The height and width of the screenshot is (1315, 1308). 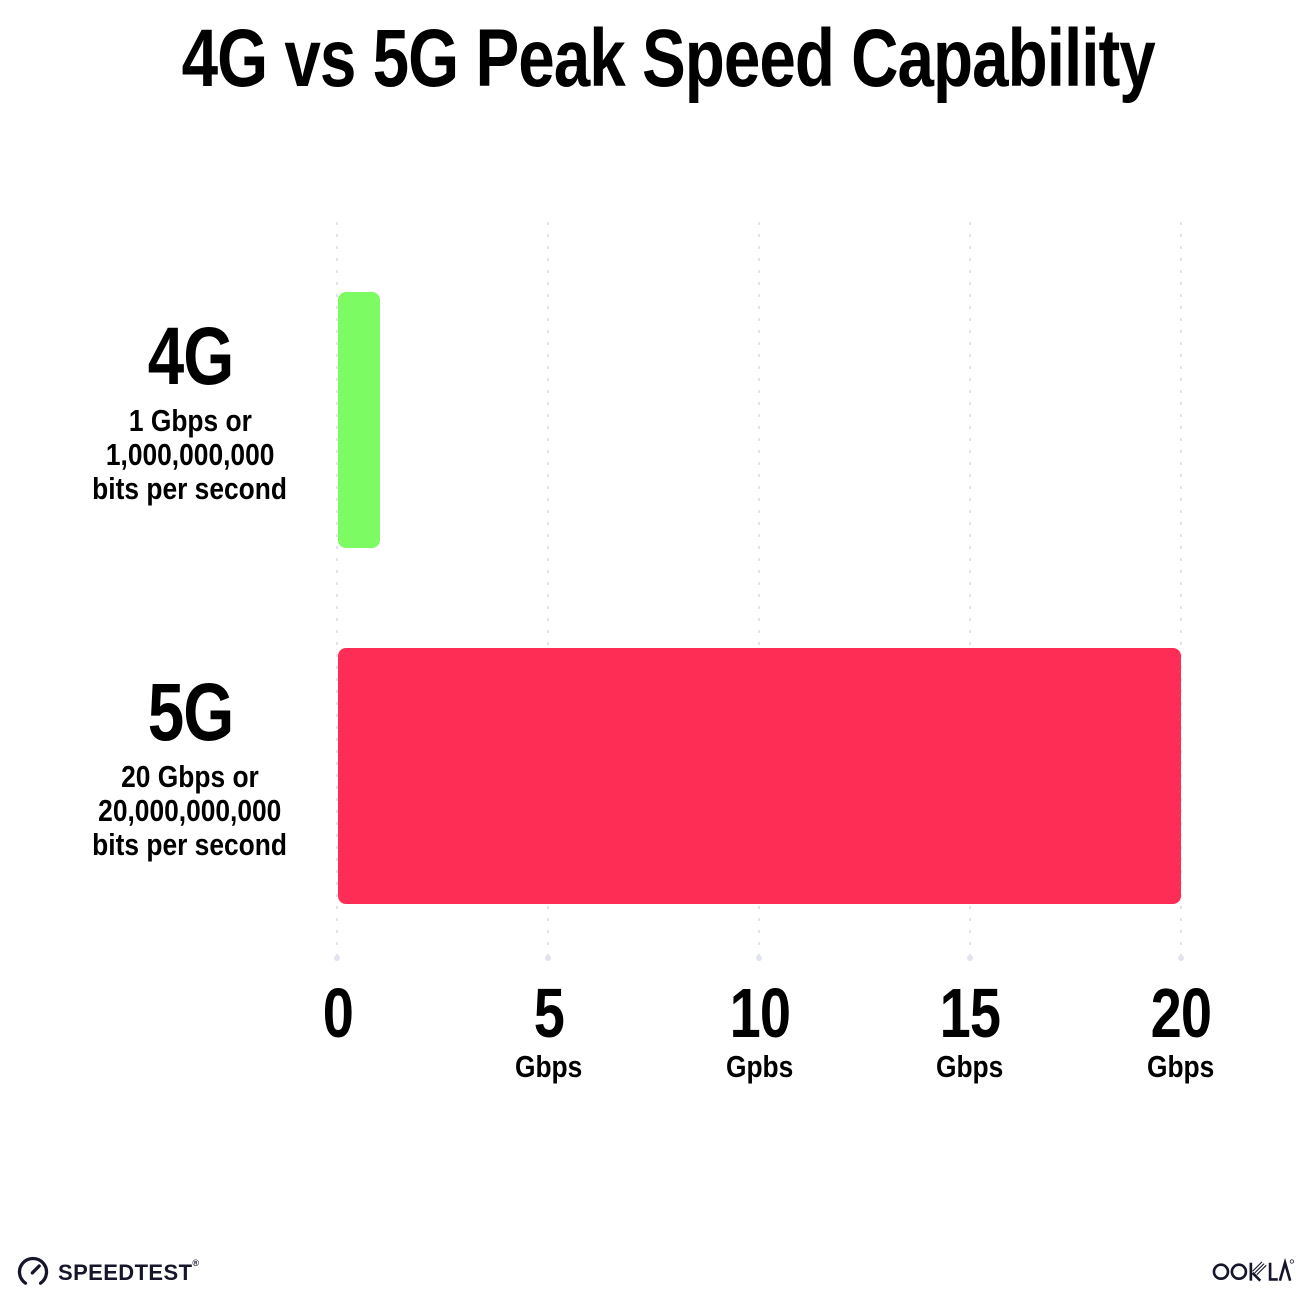 What do you see at coordinates (190, 776) in the screenshot?
I see `row-5g-subline-1: 20 Gbps or` at bounding box center [190, 776].